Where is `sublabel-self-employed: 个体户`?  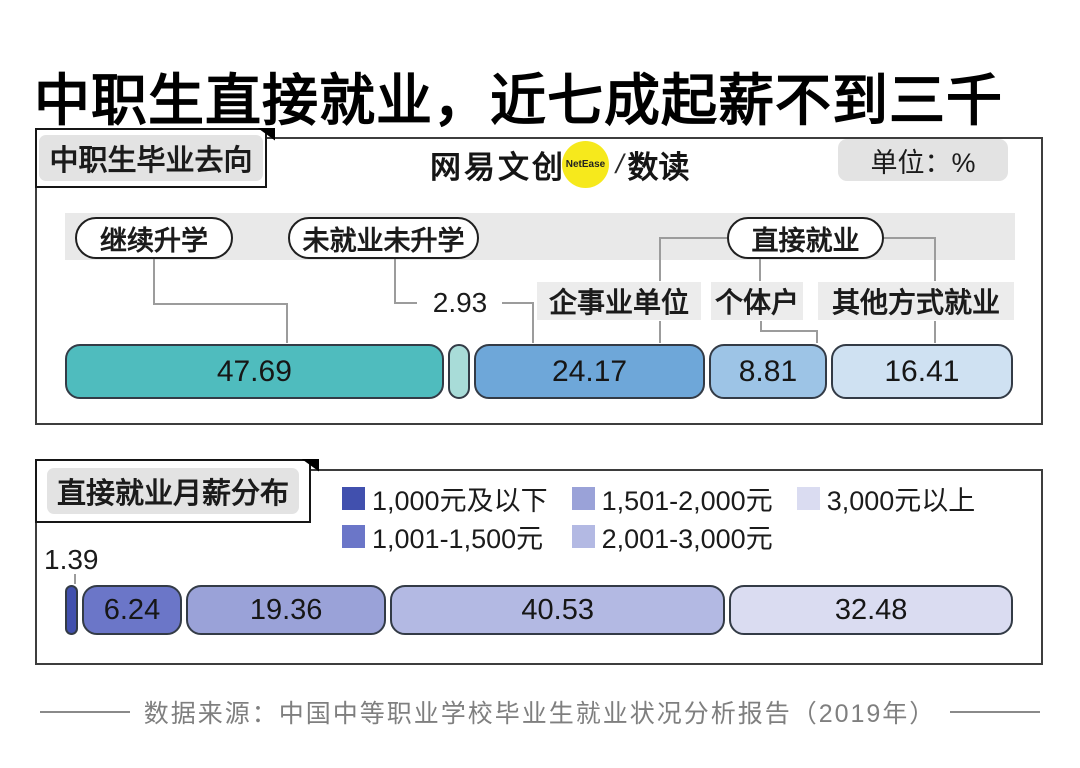 sublabel-self-employed: 个体户 is located at coordinates (757, 301).